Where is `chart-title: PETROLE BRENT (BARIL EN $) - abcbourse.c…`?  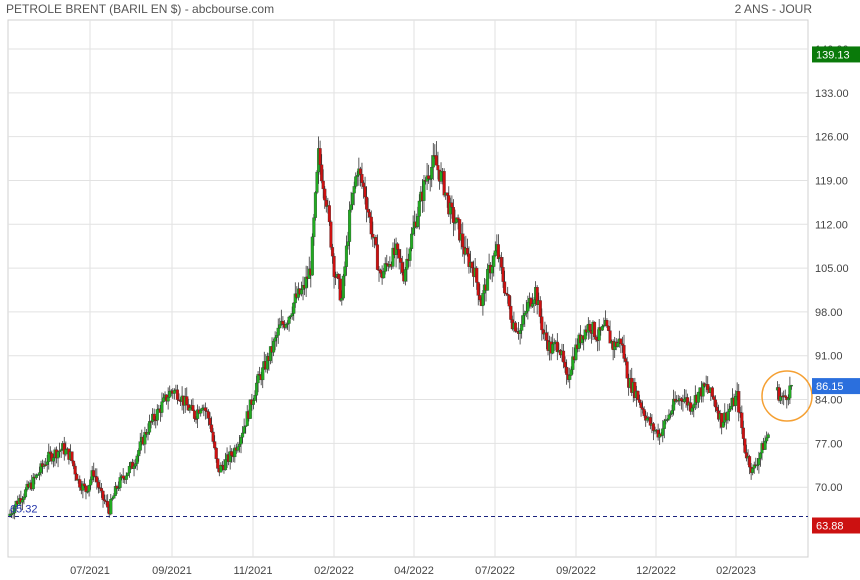 chart-title: PETROLE BRENT (BARIL EN $) - abcbourse.c… is located at coordinates (140, 9).